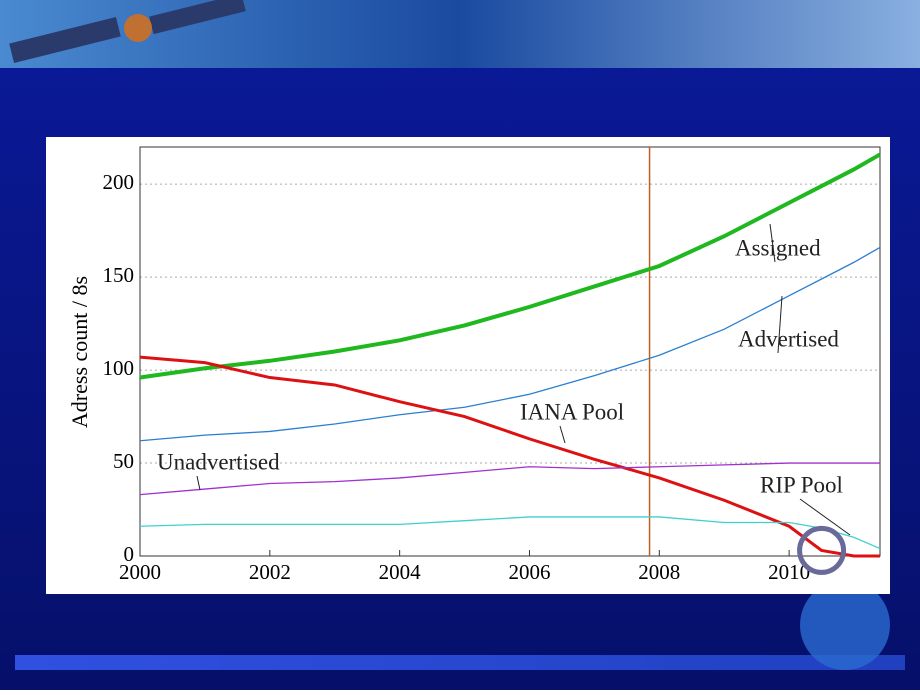  Describe the element at coordinates (572, 411) in the screenshot. I see `series-label: IANA Pool` at that location.